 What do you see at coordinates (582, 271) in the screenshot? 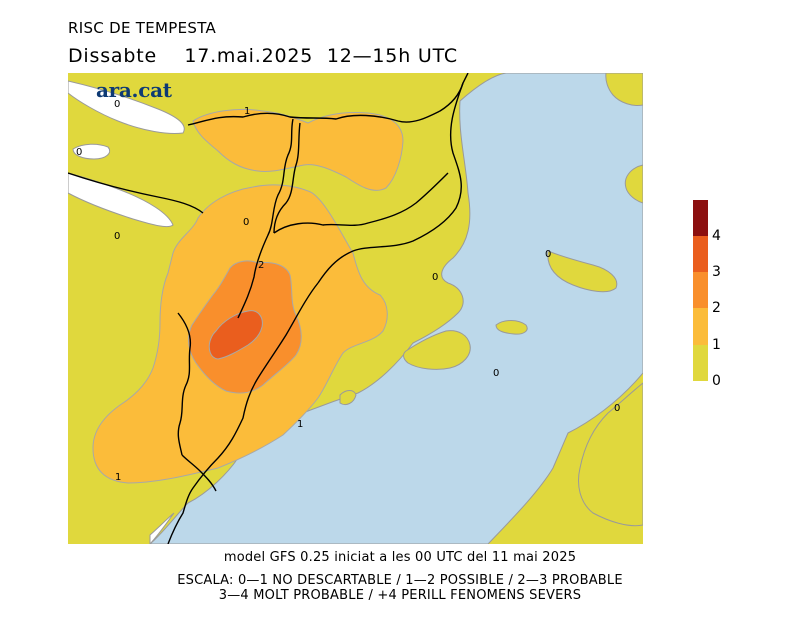
I see `coast-italy` at bounding box center [582, 271].